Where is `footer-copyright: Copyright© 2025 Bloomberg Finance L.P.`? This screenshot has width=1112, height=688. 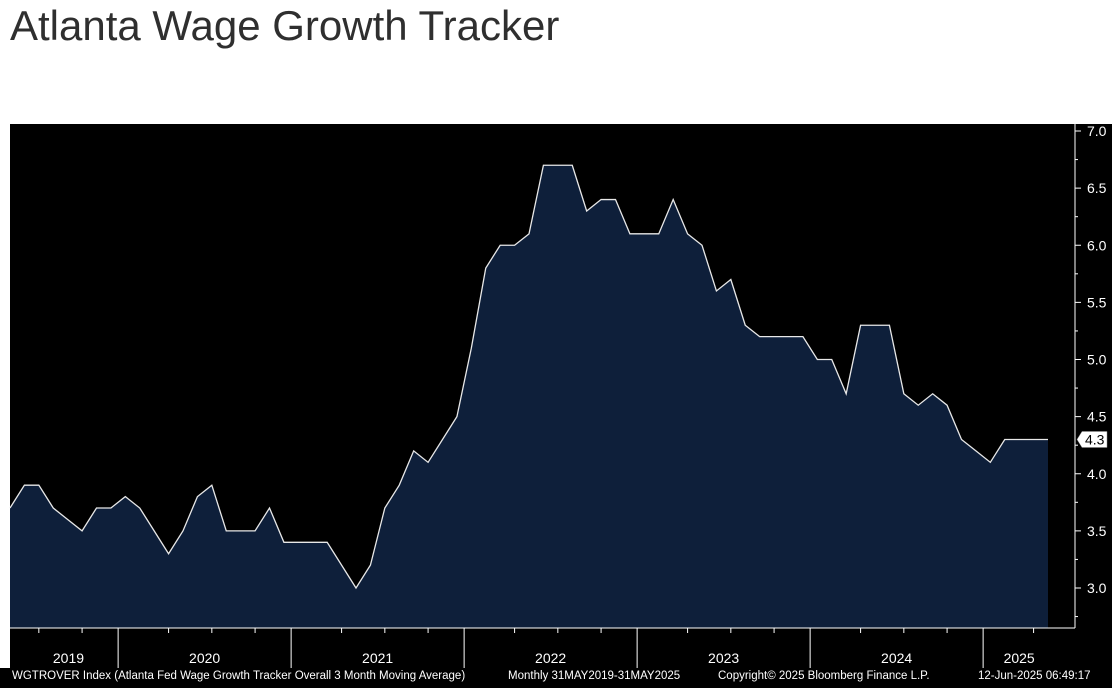
footer-copyright: Copyright© 2025 Bloomberg Finance L.P. is located at coordinates (824, 676).